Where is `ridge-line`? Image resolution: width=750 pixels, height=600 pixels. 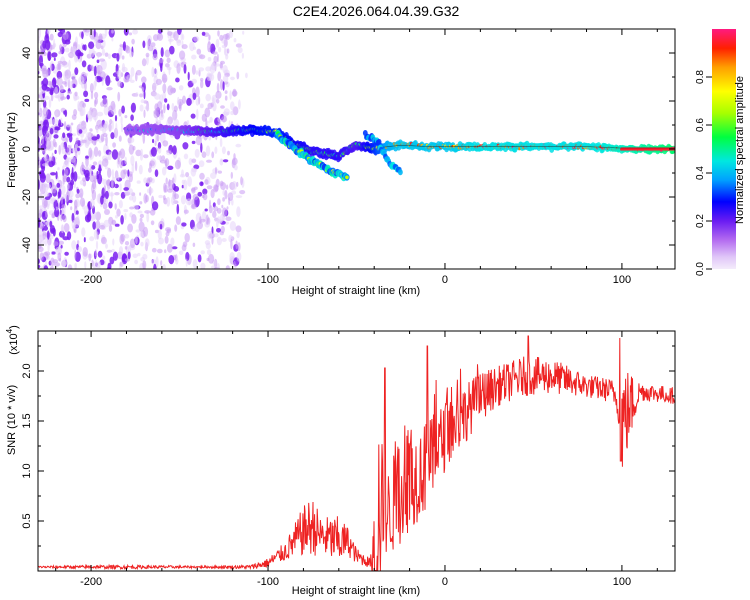 ridge-line is located at coordinates (528, 146).